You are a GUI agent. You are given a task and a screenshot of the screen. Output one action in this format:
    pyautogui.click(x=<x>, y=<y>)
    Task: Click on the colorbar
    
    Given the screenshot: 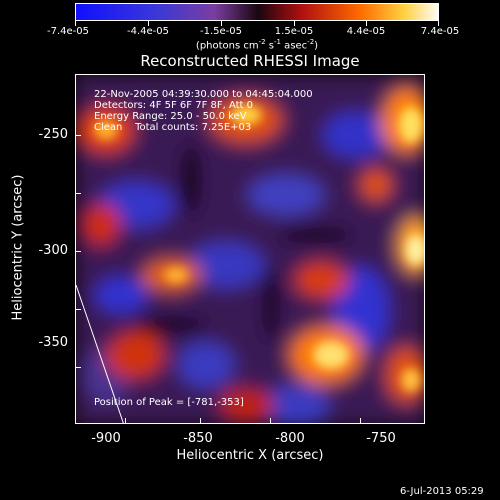 What is the action you would take?
    pyautogui.click(x=257, y=12)
    